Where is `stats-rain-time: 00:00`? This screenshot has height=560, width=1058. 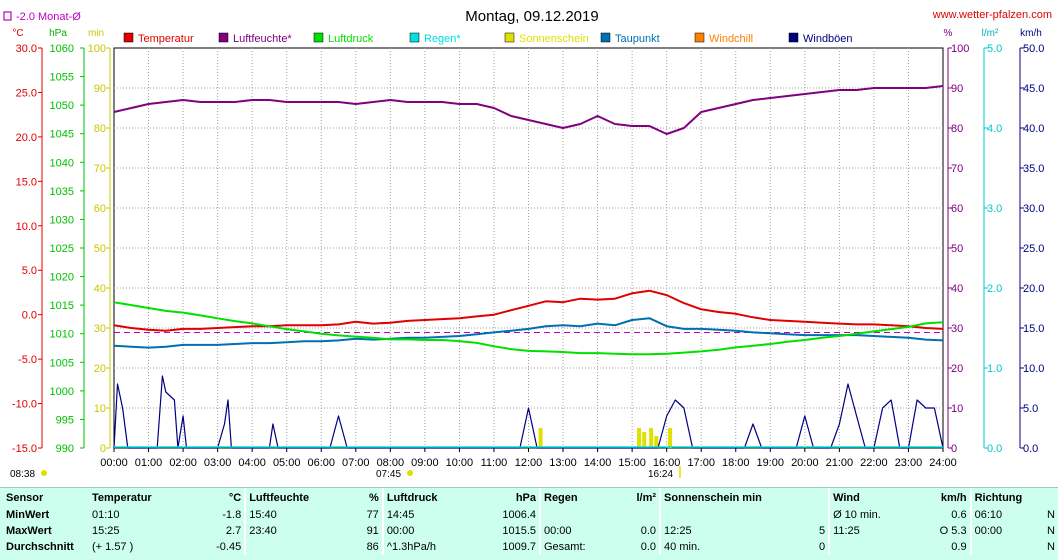 stats-rain-time: 00:00 is located at coordinates (578, 531).